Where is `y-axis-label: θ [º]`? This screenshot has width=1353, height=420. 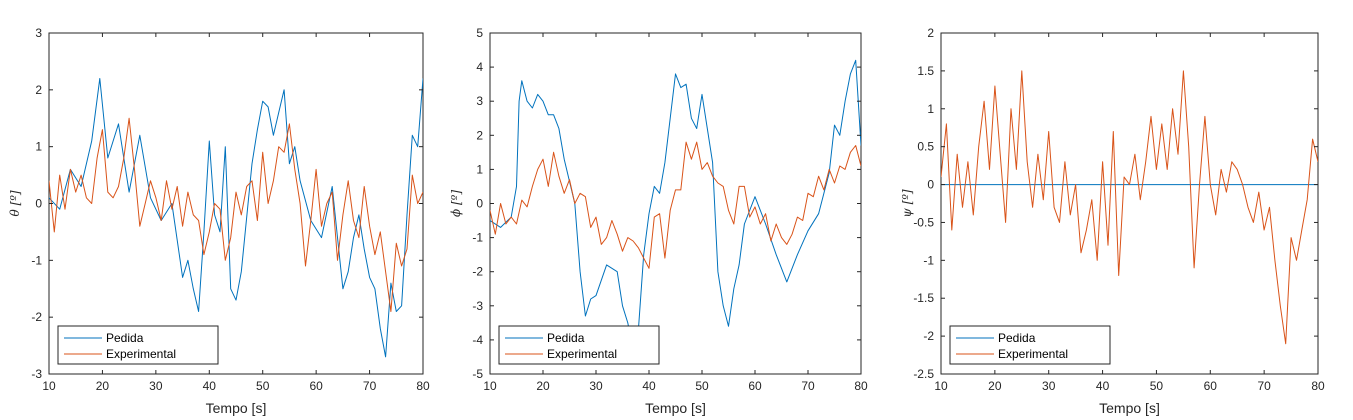 y-axis-label: θ [º] is located at coordinates (15, 203).